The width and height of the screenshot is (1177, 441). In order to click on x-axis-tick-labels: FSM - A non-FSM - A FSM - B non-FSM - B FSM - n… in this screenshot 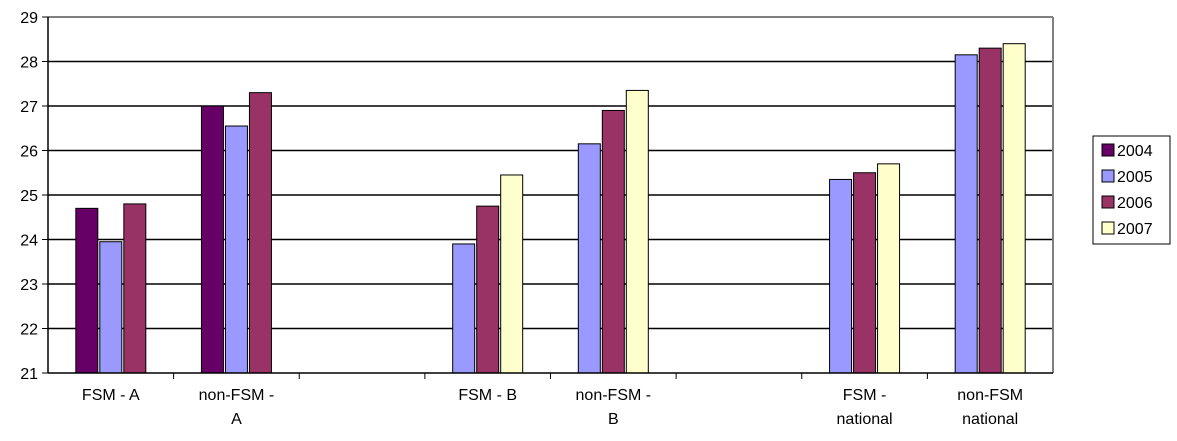, I will do `click(552, 407)`.